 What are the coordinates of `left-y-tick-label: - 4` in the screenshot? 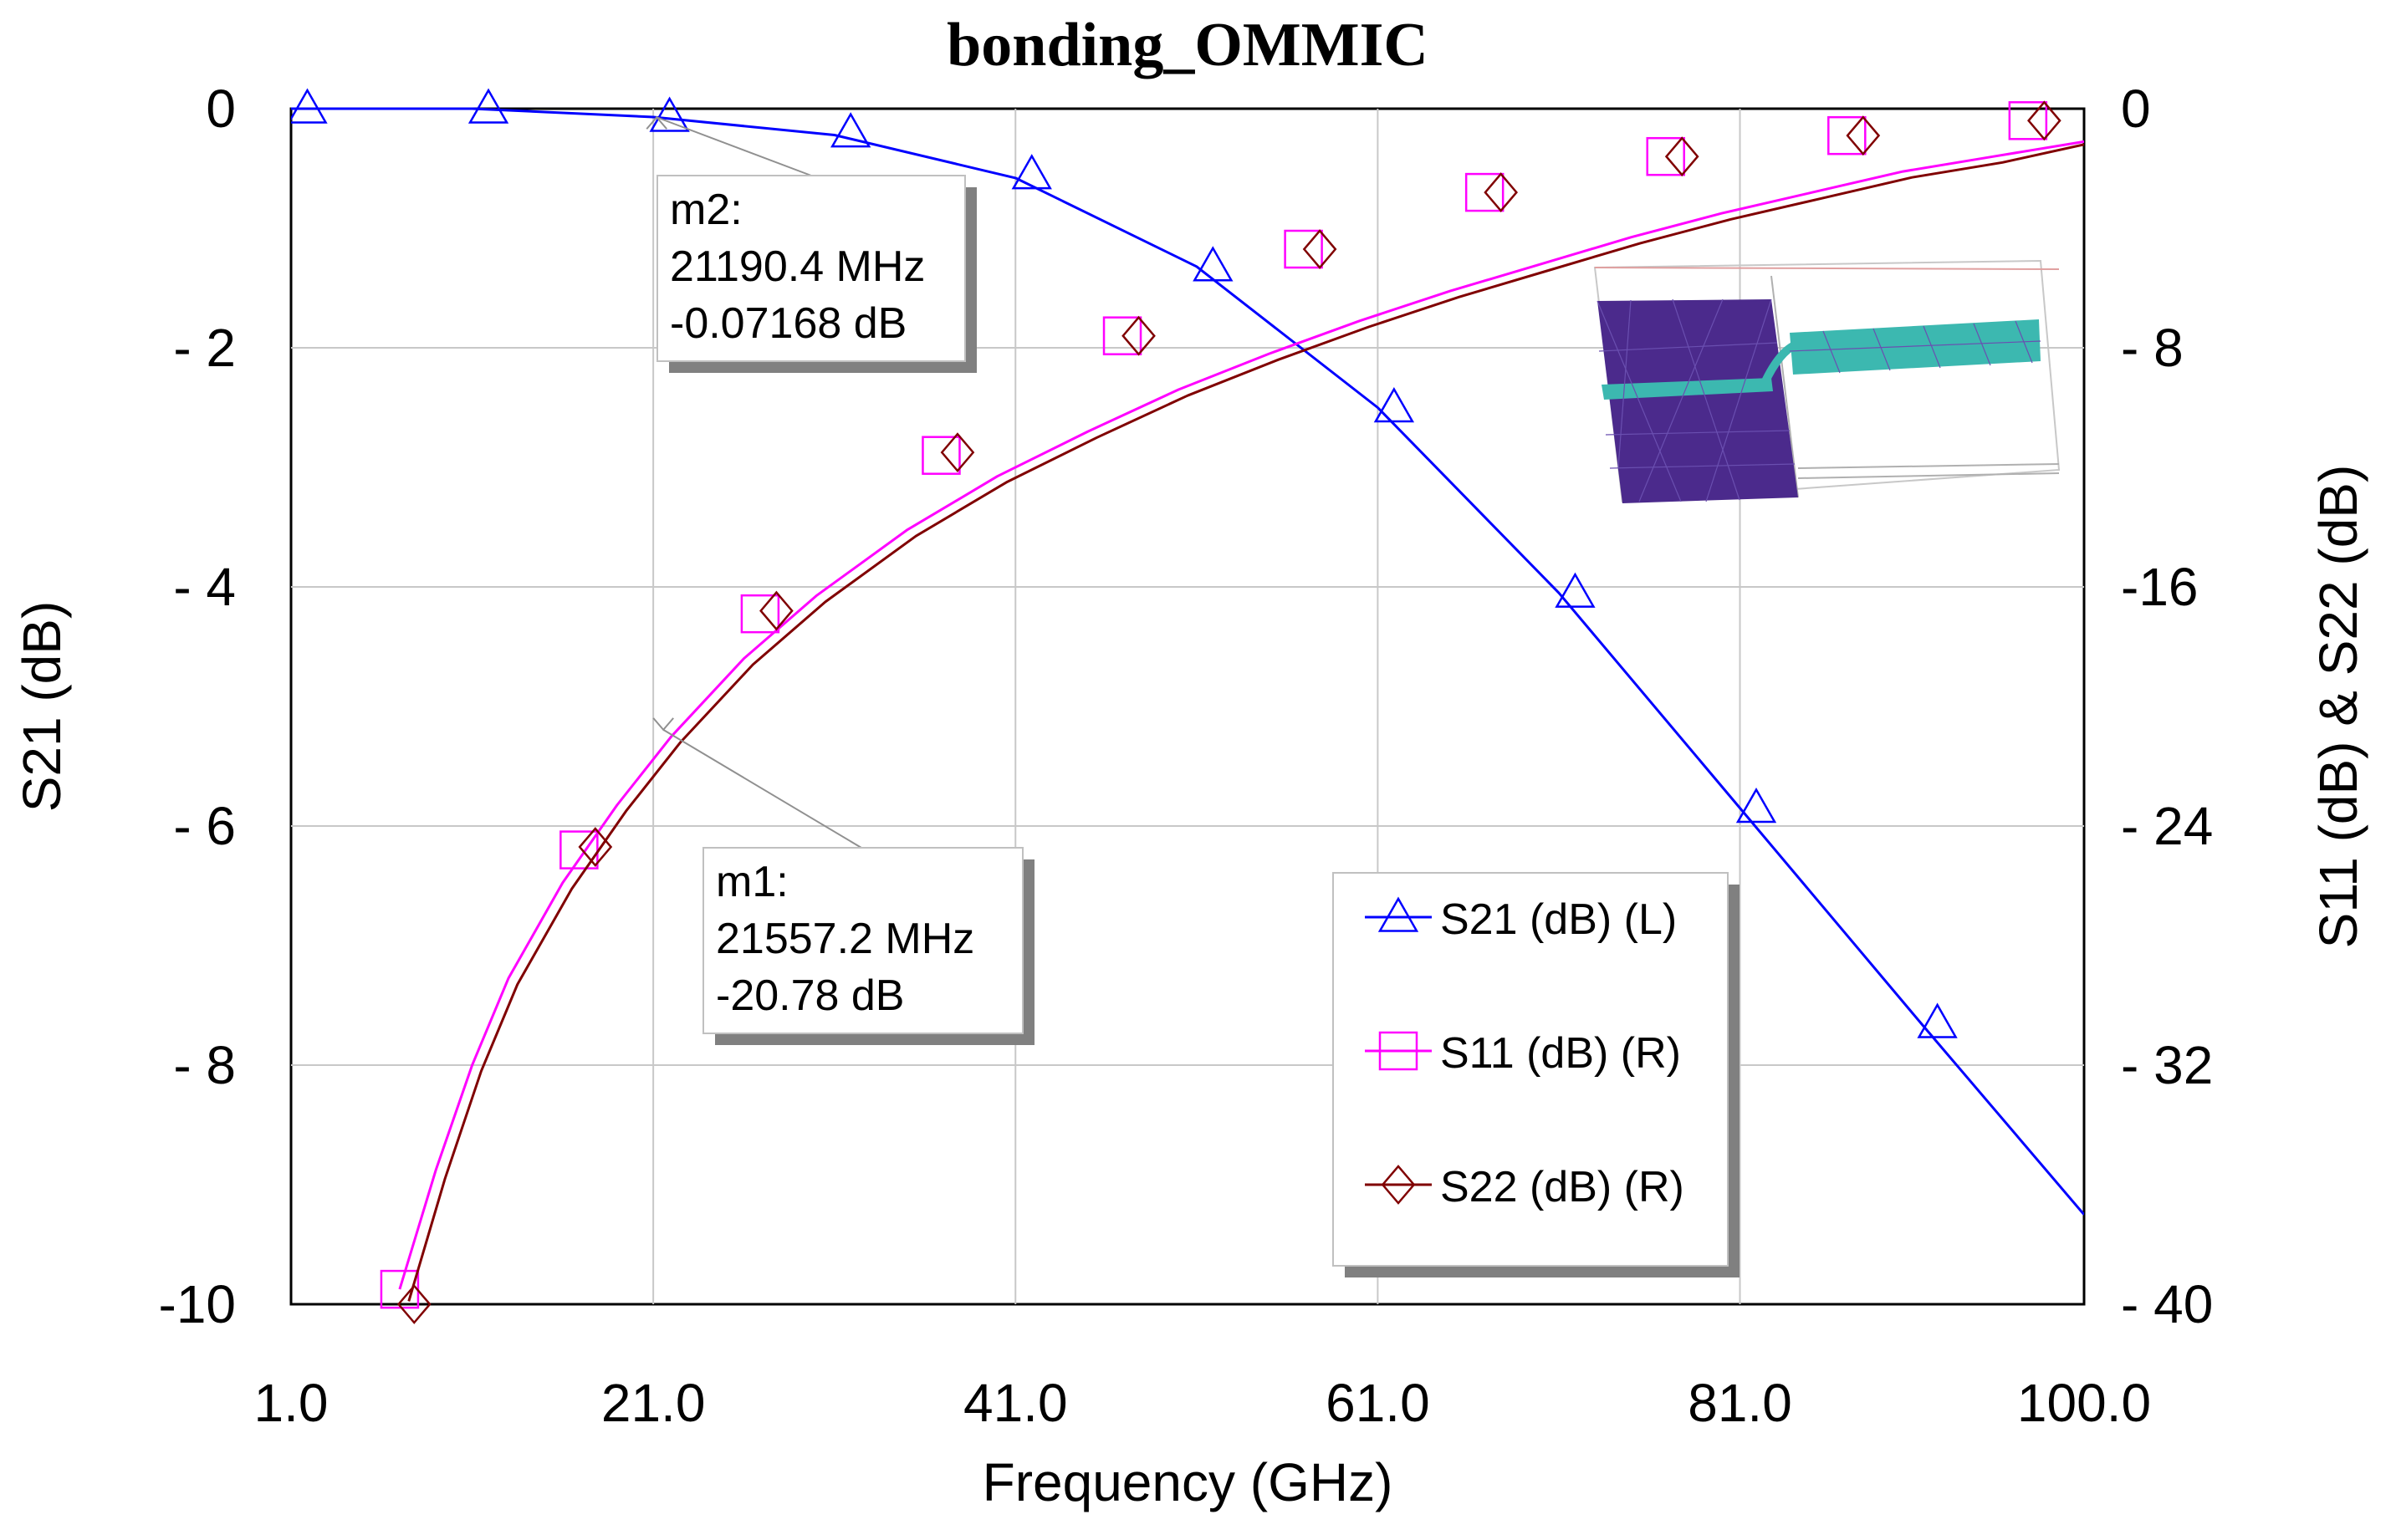 It's located at (204, 587).